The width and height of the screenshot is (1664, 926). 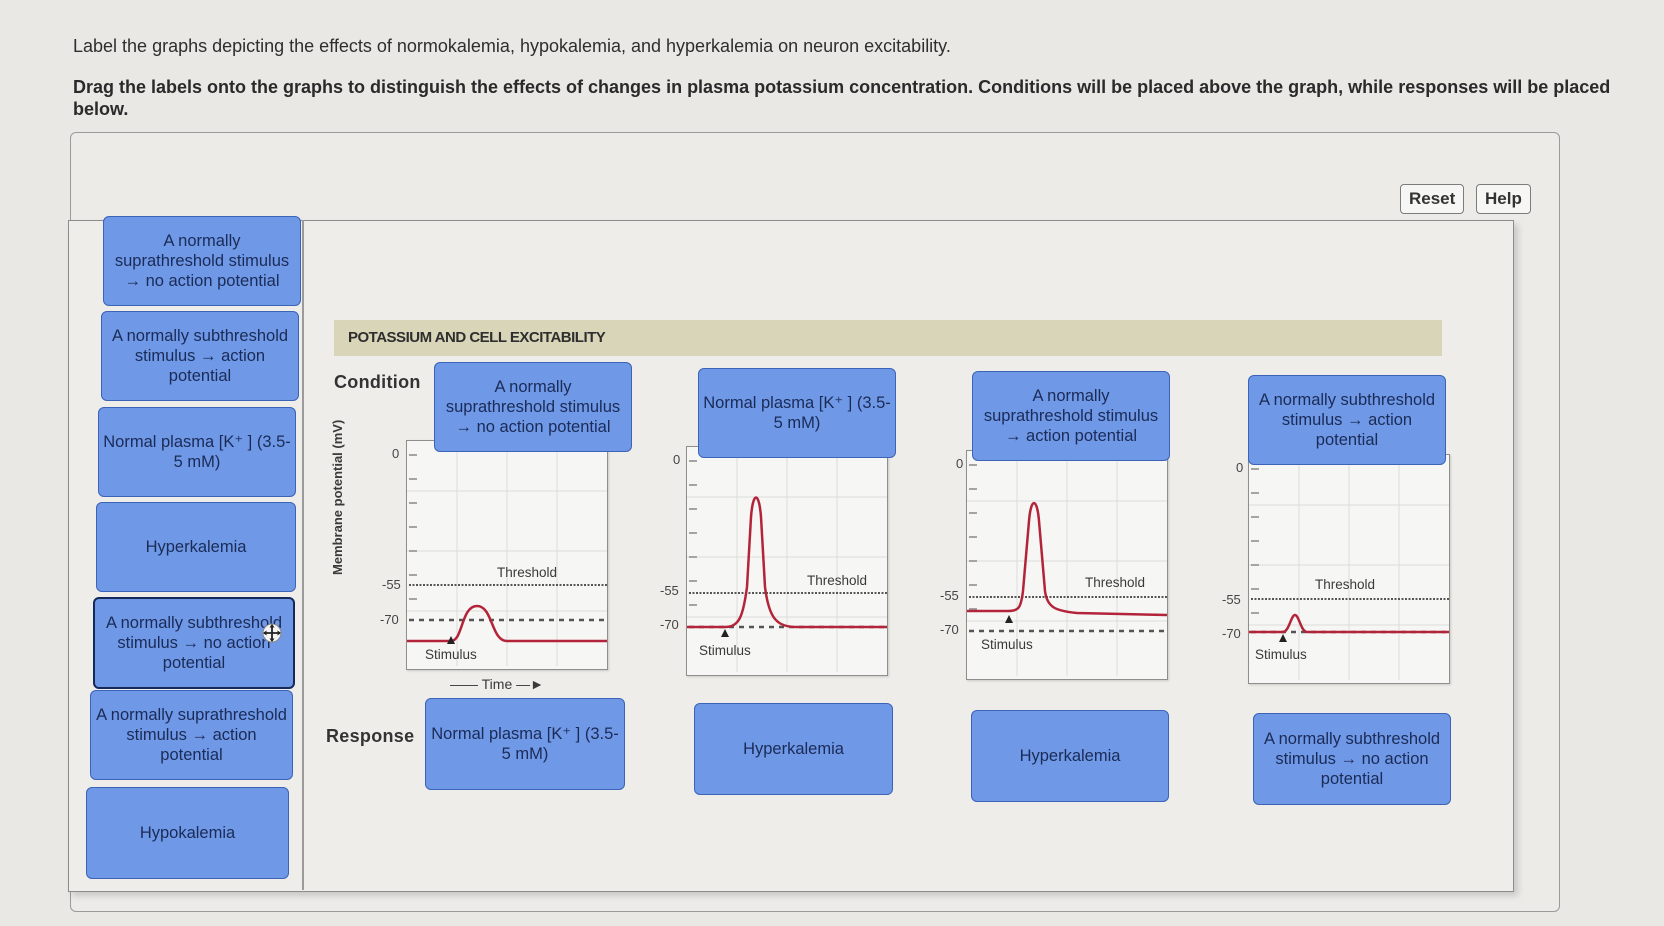 I want to click on graph-4-plot, so click(x=1349, y=570).